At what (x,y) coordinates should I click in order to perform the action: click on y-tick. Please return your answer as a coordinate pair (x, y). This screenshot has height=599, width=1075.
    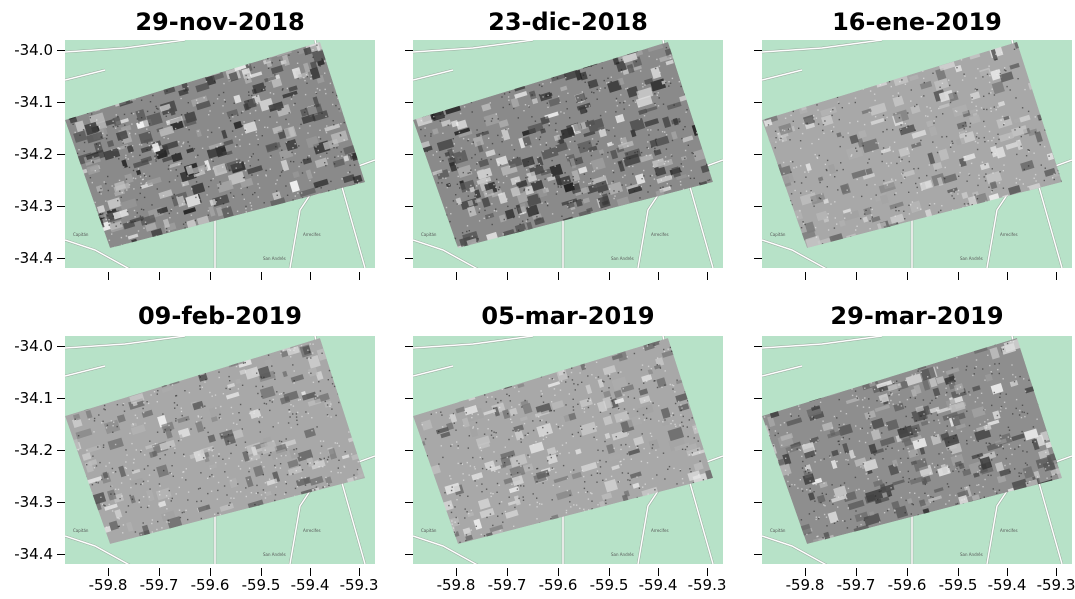
    Looking at the image, I should click on (409, 102).